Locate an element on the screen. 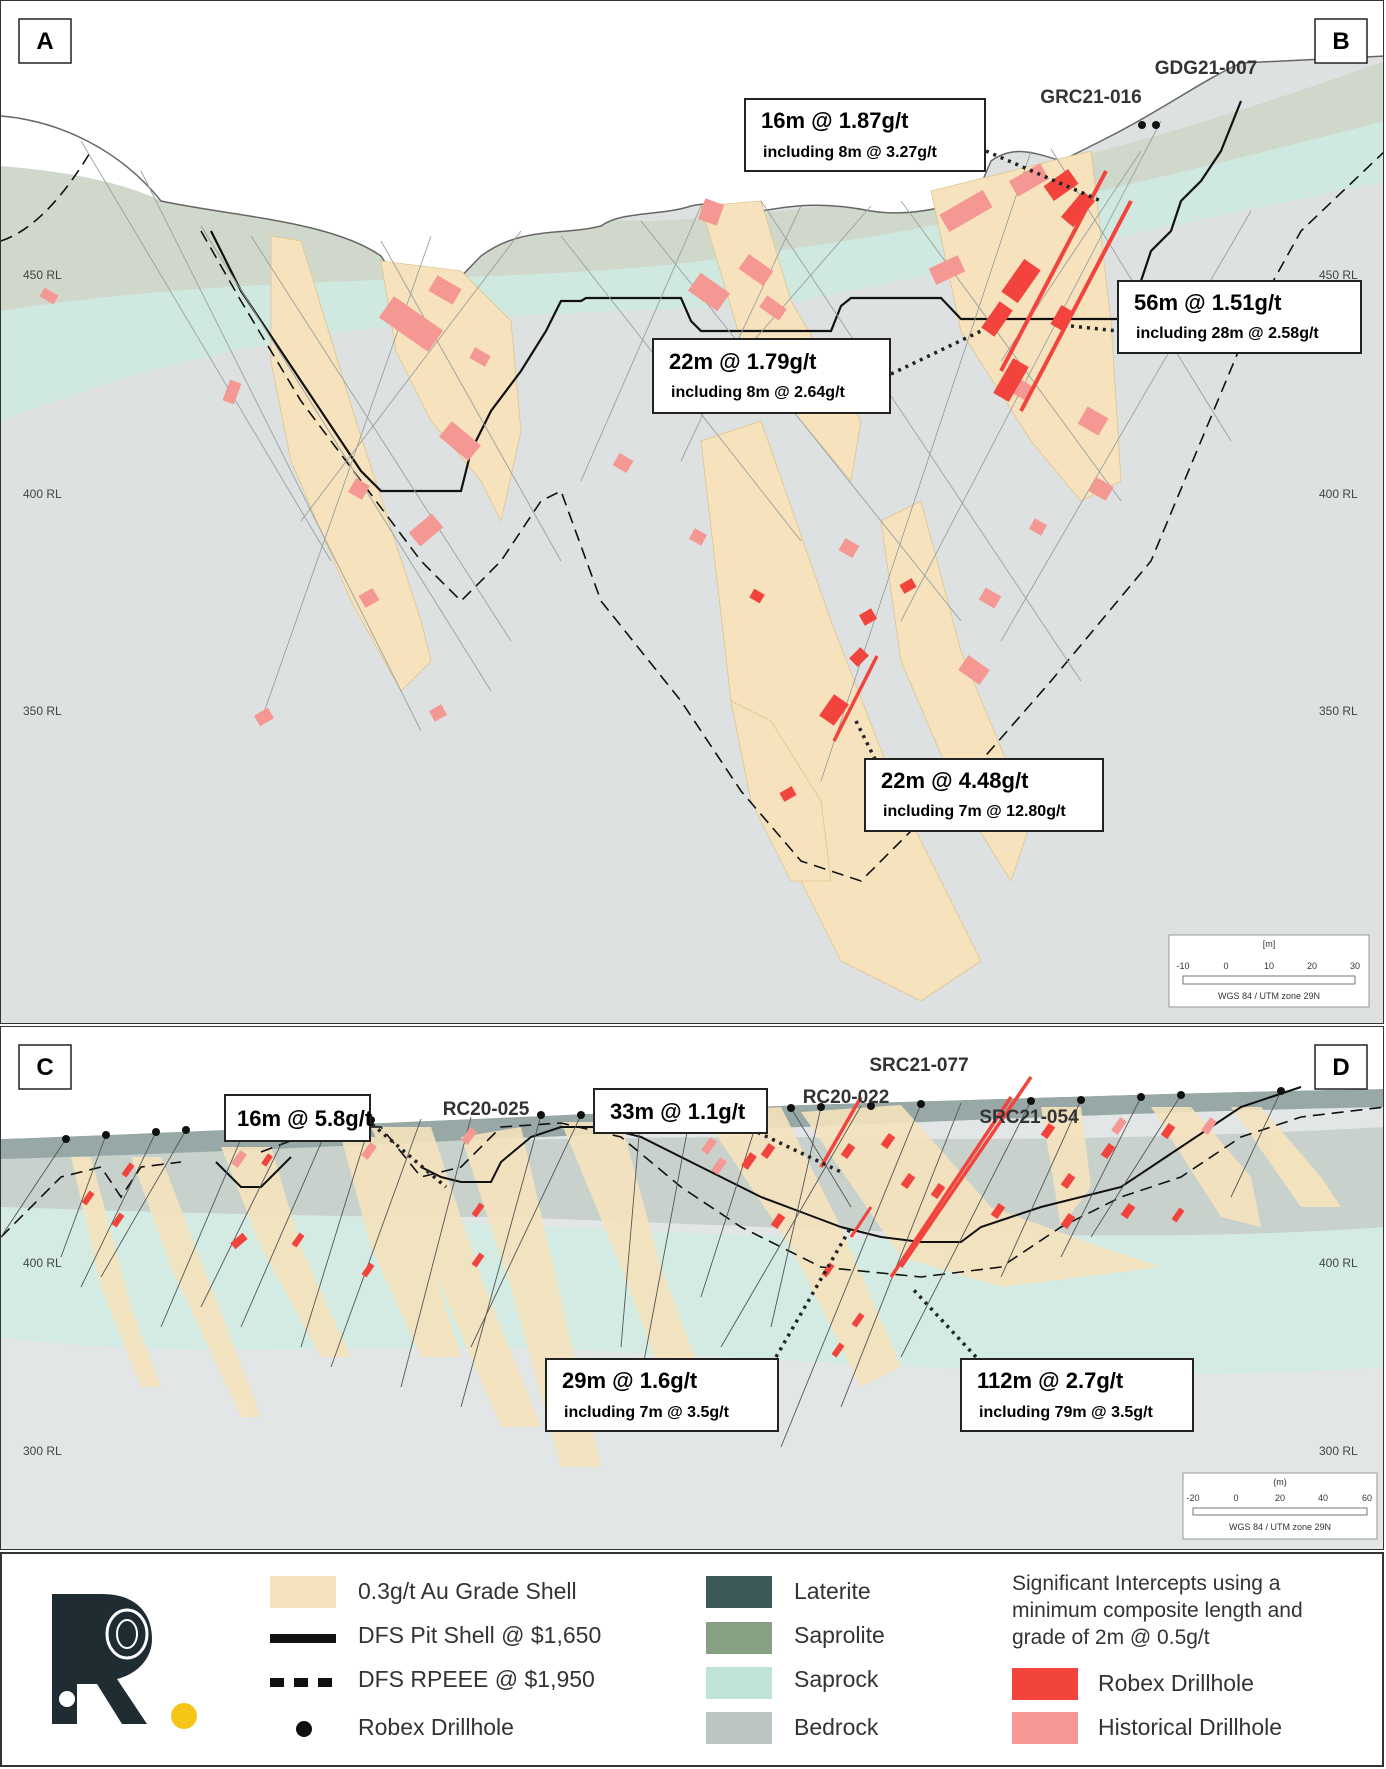 The height and width of the screenshot is (1769, 1386). legend-bedrock-label: Bedrock is located at coordinates (836, 1727).